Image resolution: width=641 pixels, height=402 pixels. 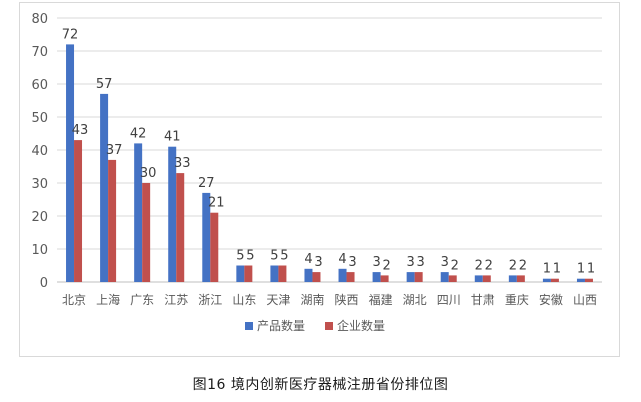 What do you see at coordinates (216, 203) in the screenshot?
I see `data-label-company: 21` at bounding box center [216, 203].